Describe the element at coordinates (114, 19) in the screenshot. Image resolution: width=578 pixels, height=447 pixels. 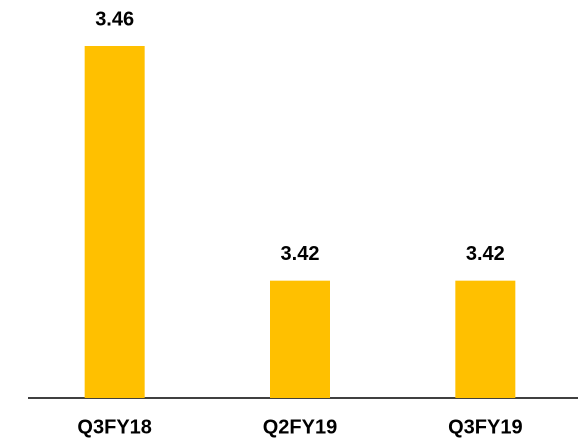
I see `value-label: 3.46` at that location.